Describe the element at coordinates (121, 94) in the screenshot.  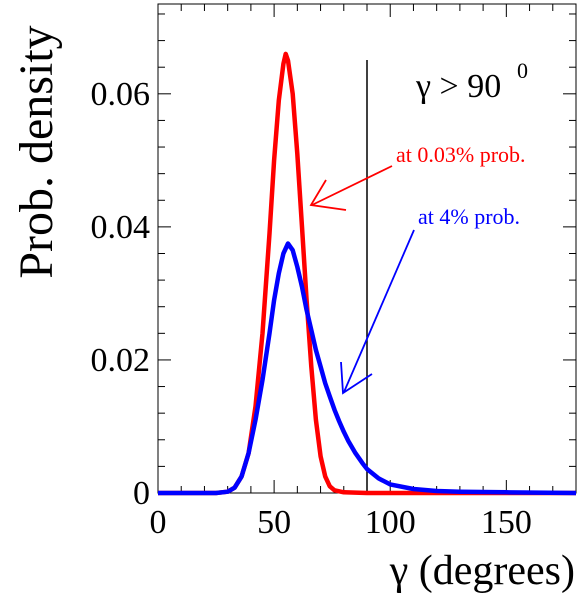
I see `y-tick-label: 0.06` at that location.